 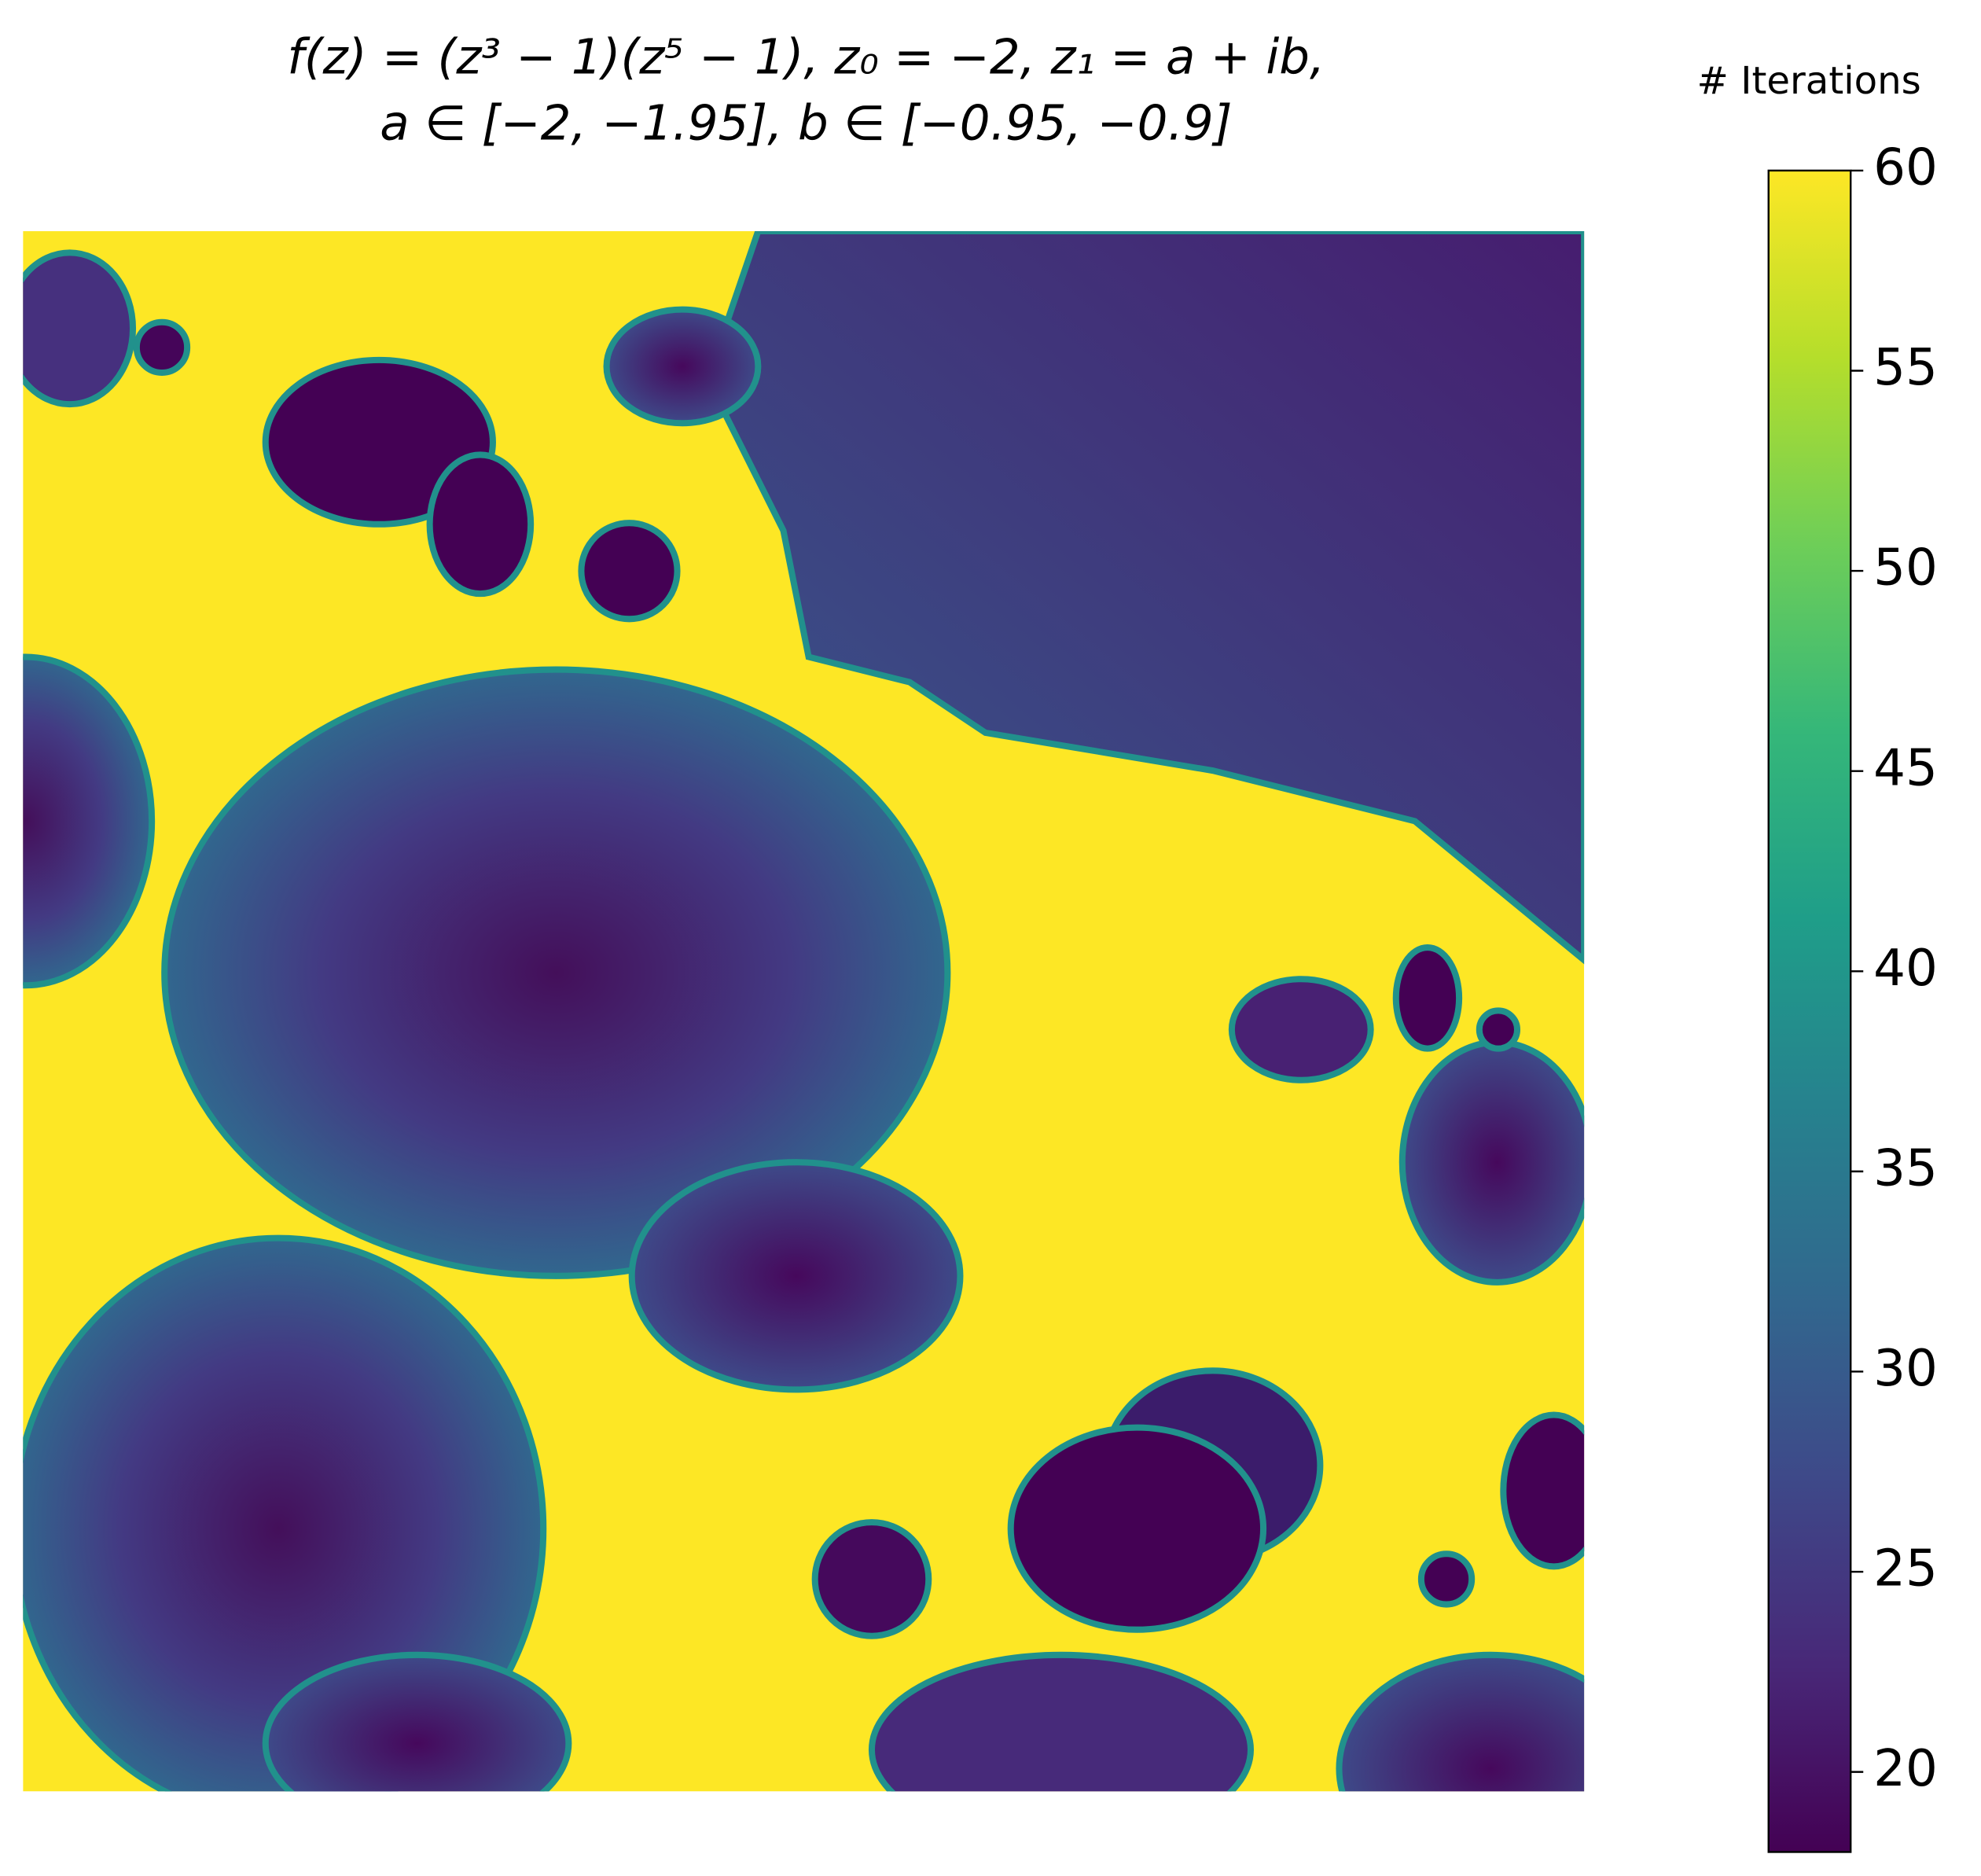 What do you see at coordinates (1905, 367) in the screenshot?
I see `colorbar-tick-label: 55` at bounding box center [1905, 367].